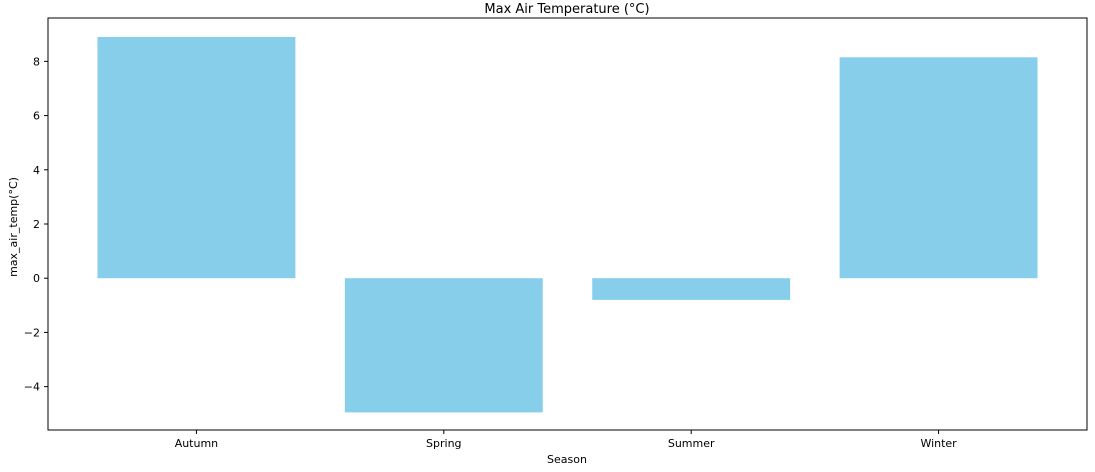 The image size is (1095, 472). What do you see at coordinates (196, 443) in the screenshot?
I see `x-tick-label-autumn: Autumn` at bounding box center [196, 443].